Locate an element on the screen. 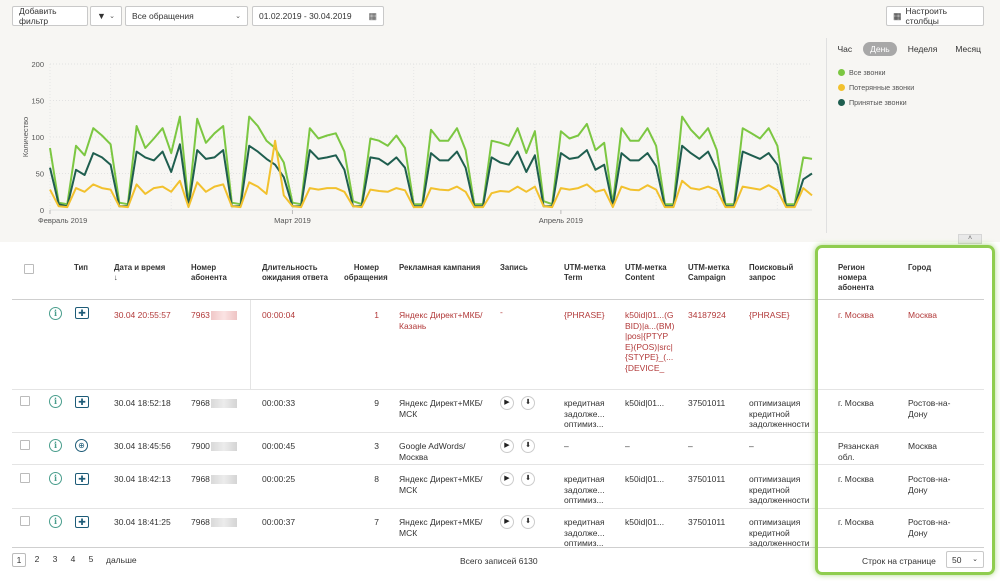  cell-utm-campaign: 34187924 is located at coordinates (707, 315).